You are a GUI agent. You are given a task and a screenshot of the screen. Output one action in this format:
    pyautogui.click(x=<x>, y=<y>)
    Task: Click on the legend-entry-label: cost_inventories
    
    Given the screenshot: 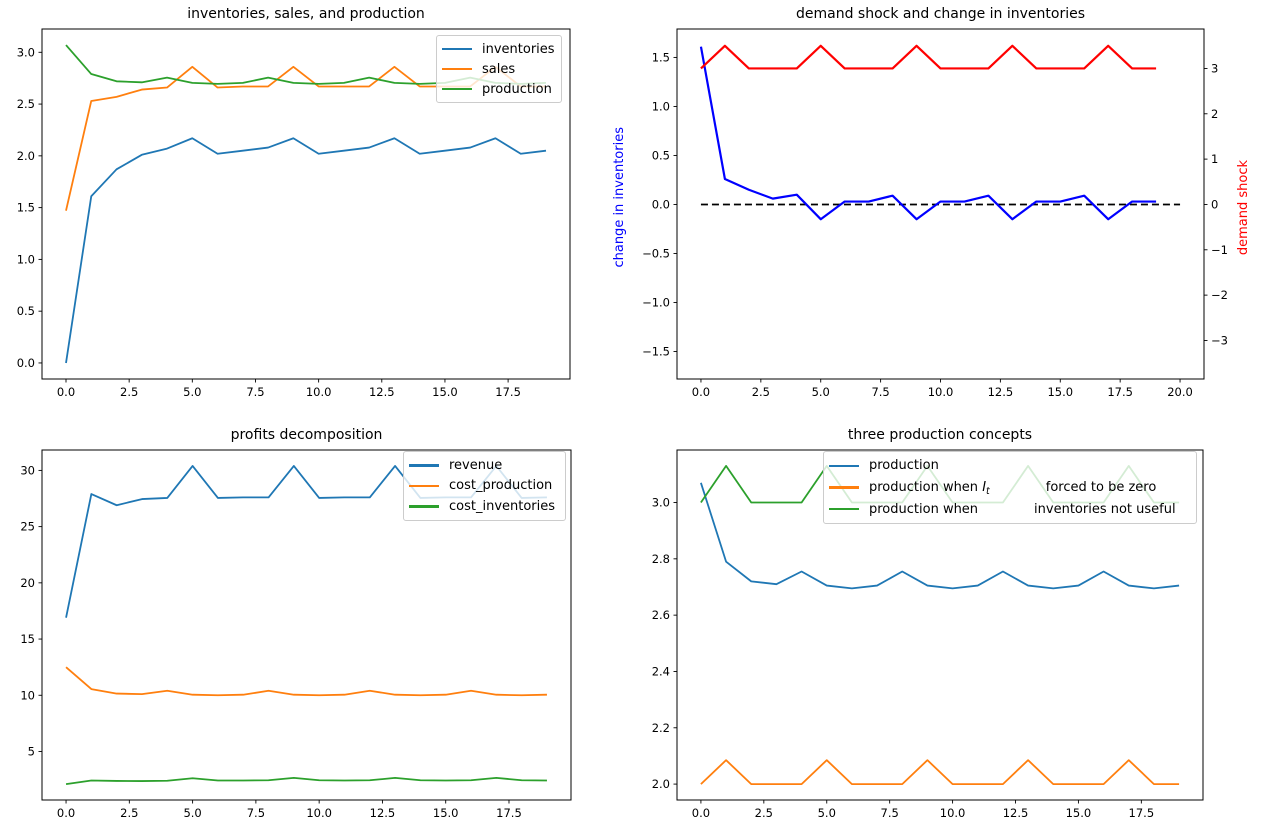 What is the action you would take?
    pyautogui.click(x=502, y=506)
    